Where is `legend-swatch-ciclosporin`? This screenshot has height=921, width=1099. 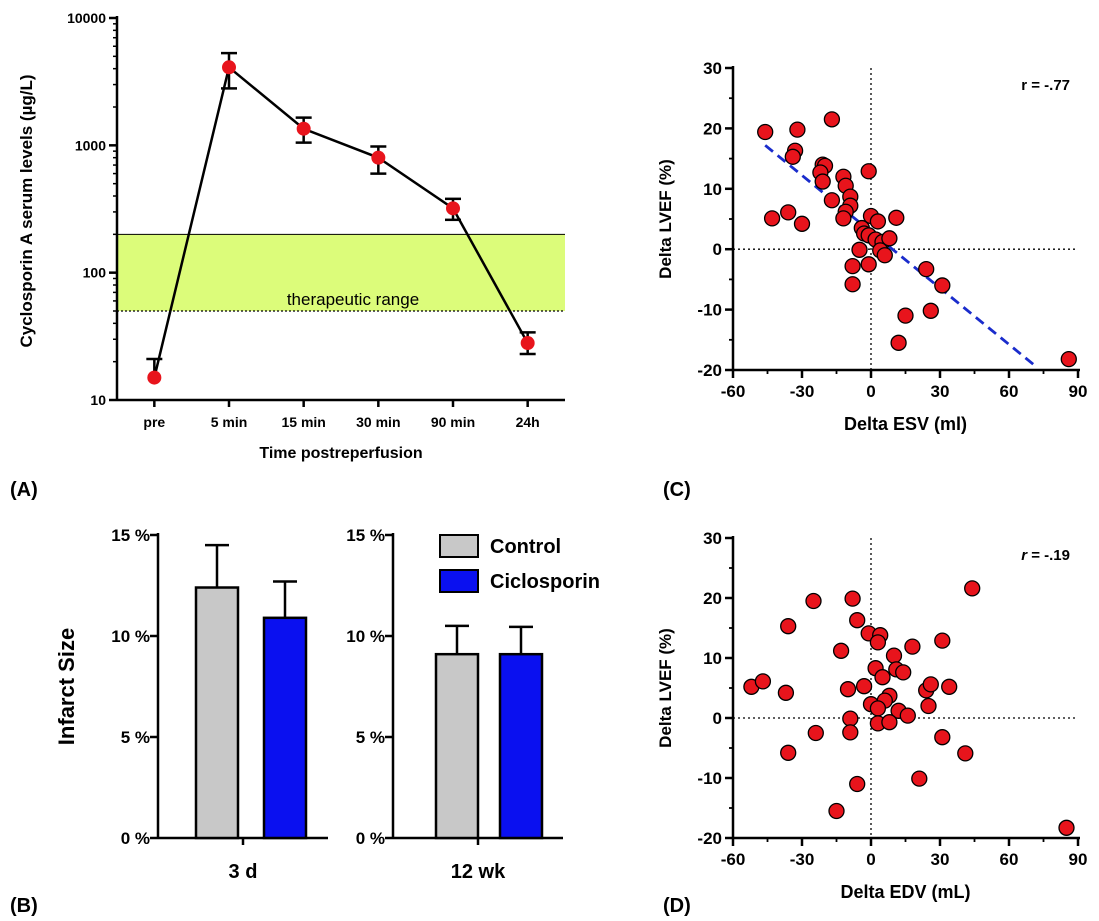
legend-swatch-ciclosporin is located at coordinates (459, 581).